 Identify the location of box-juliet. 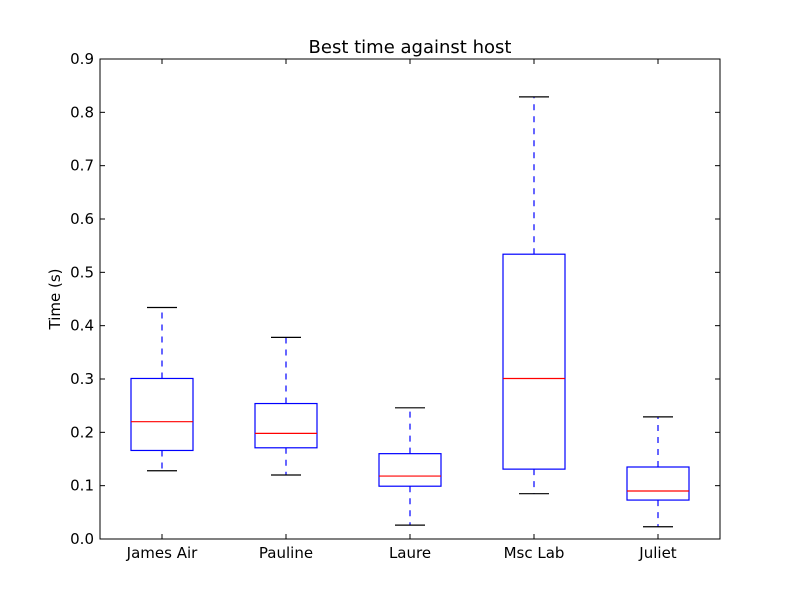
(658, 483).